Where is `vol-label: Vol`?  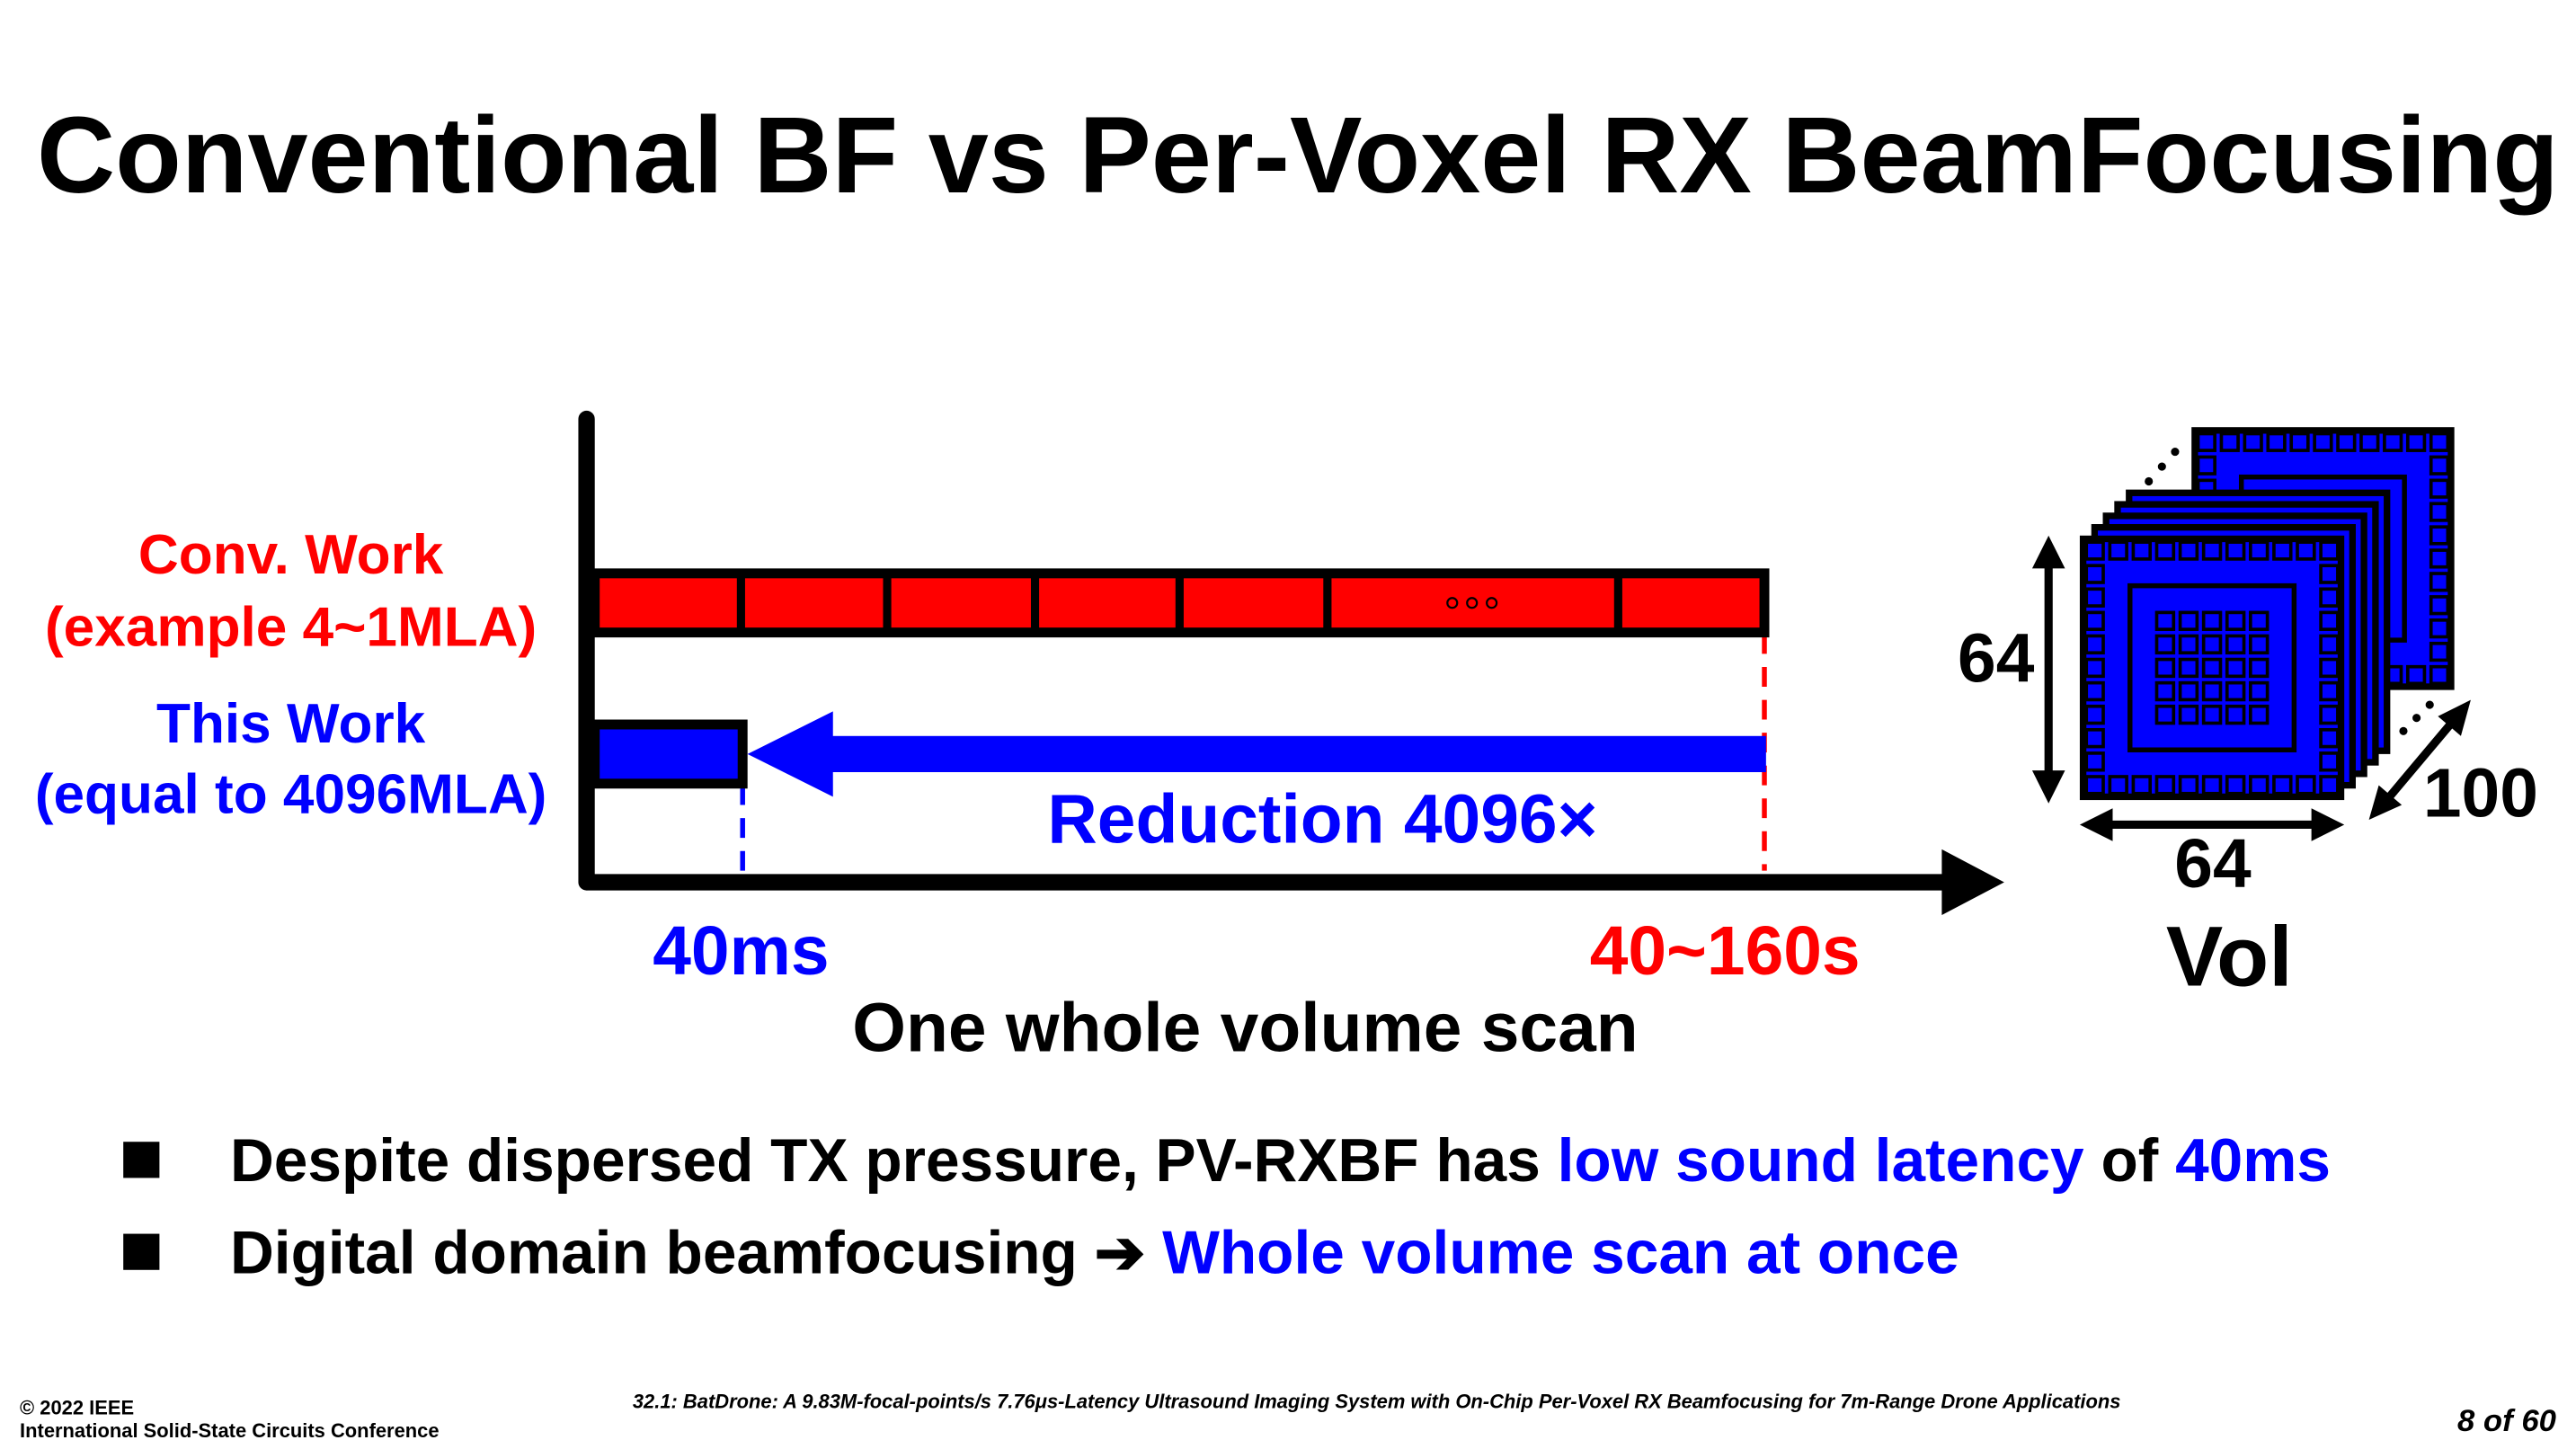
vol-label: Vol is located at coordinates (2229, 957).